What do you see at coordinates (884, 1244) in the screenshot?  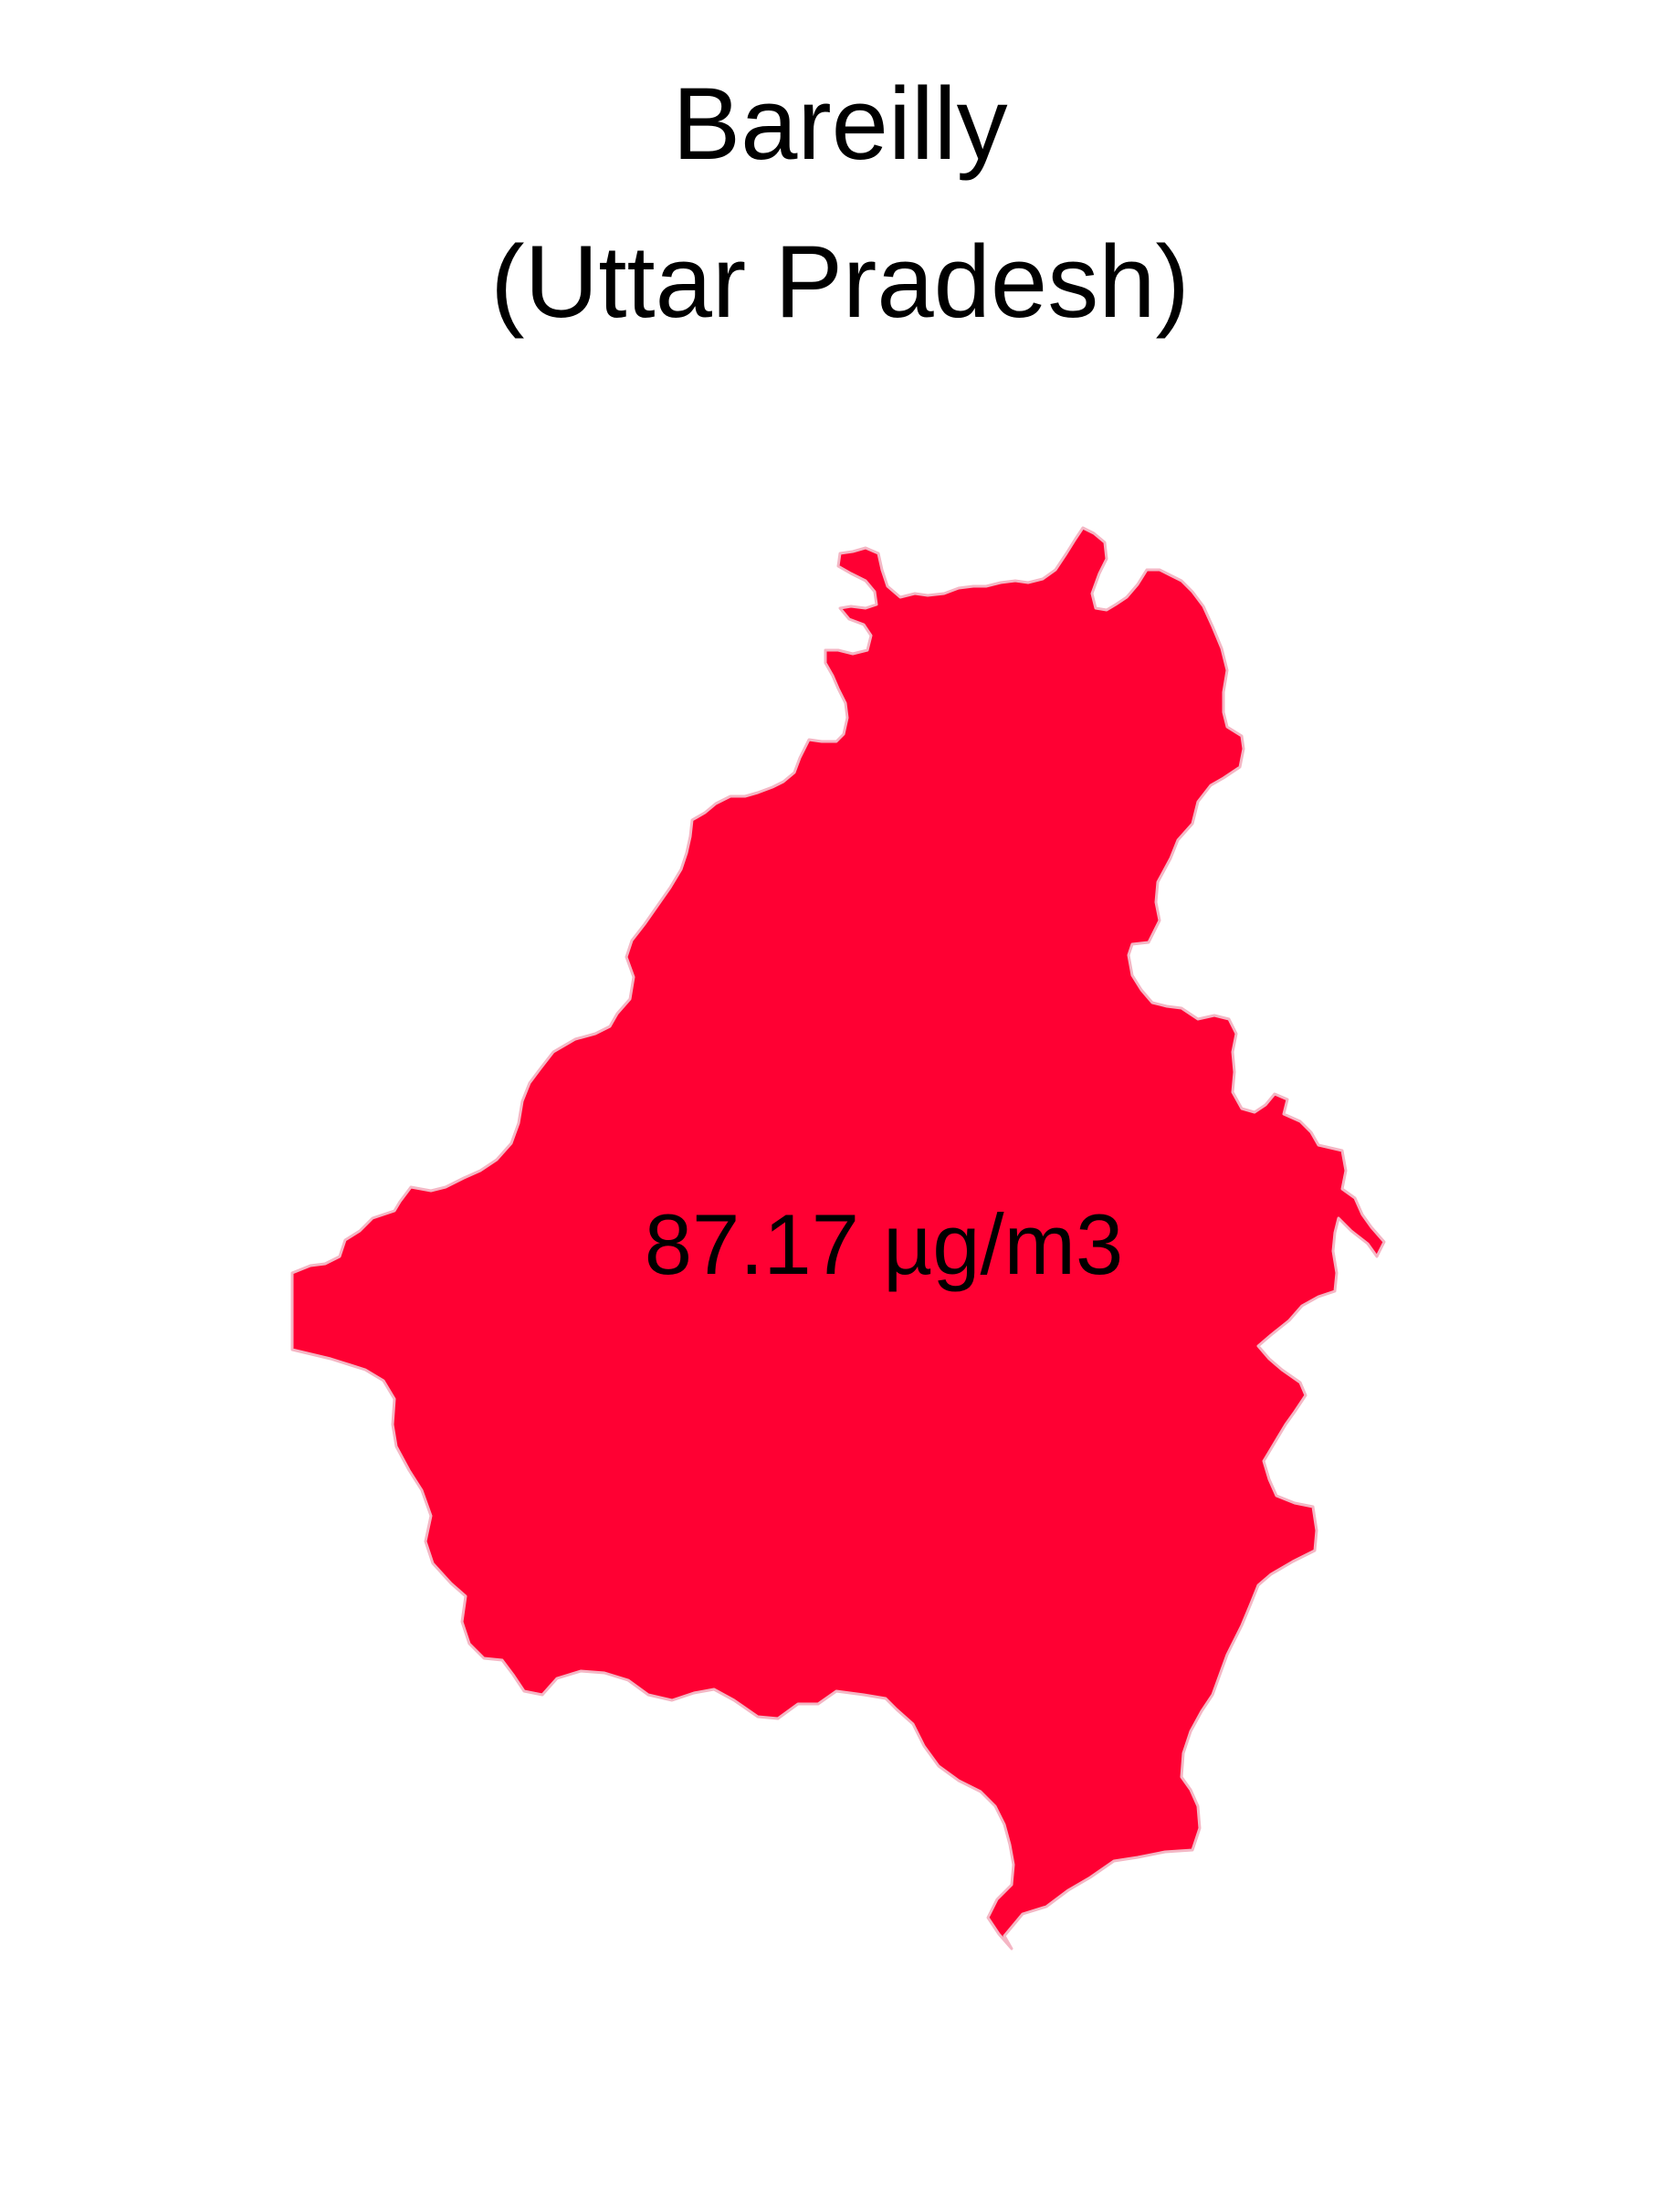 I see `region-value-label: 87.17 µg/m3` at bounding box center [884, 1244].